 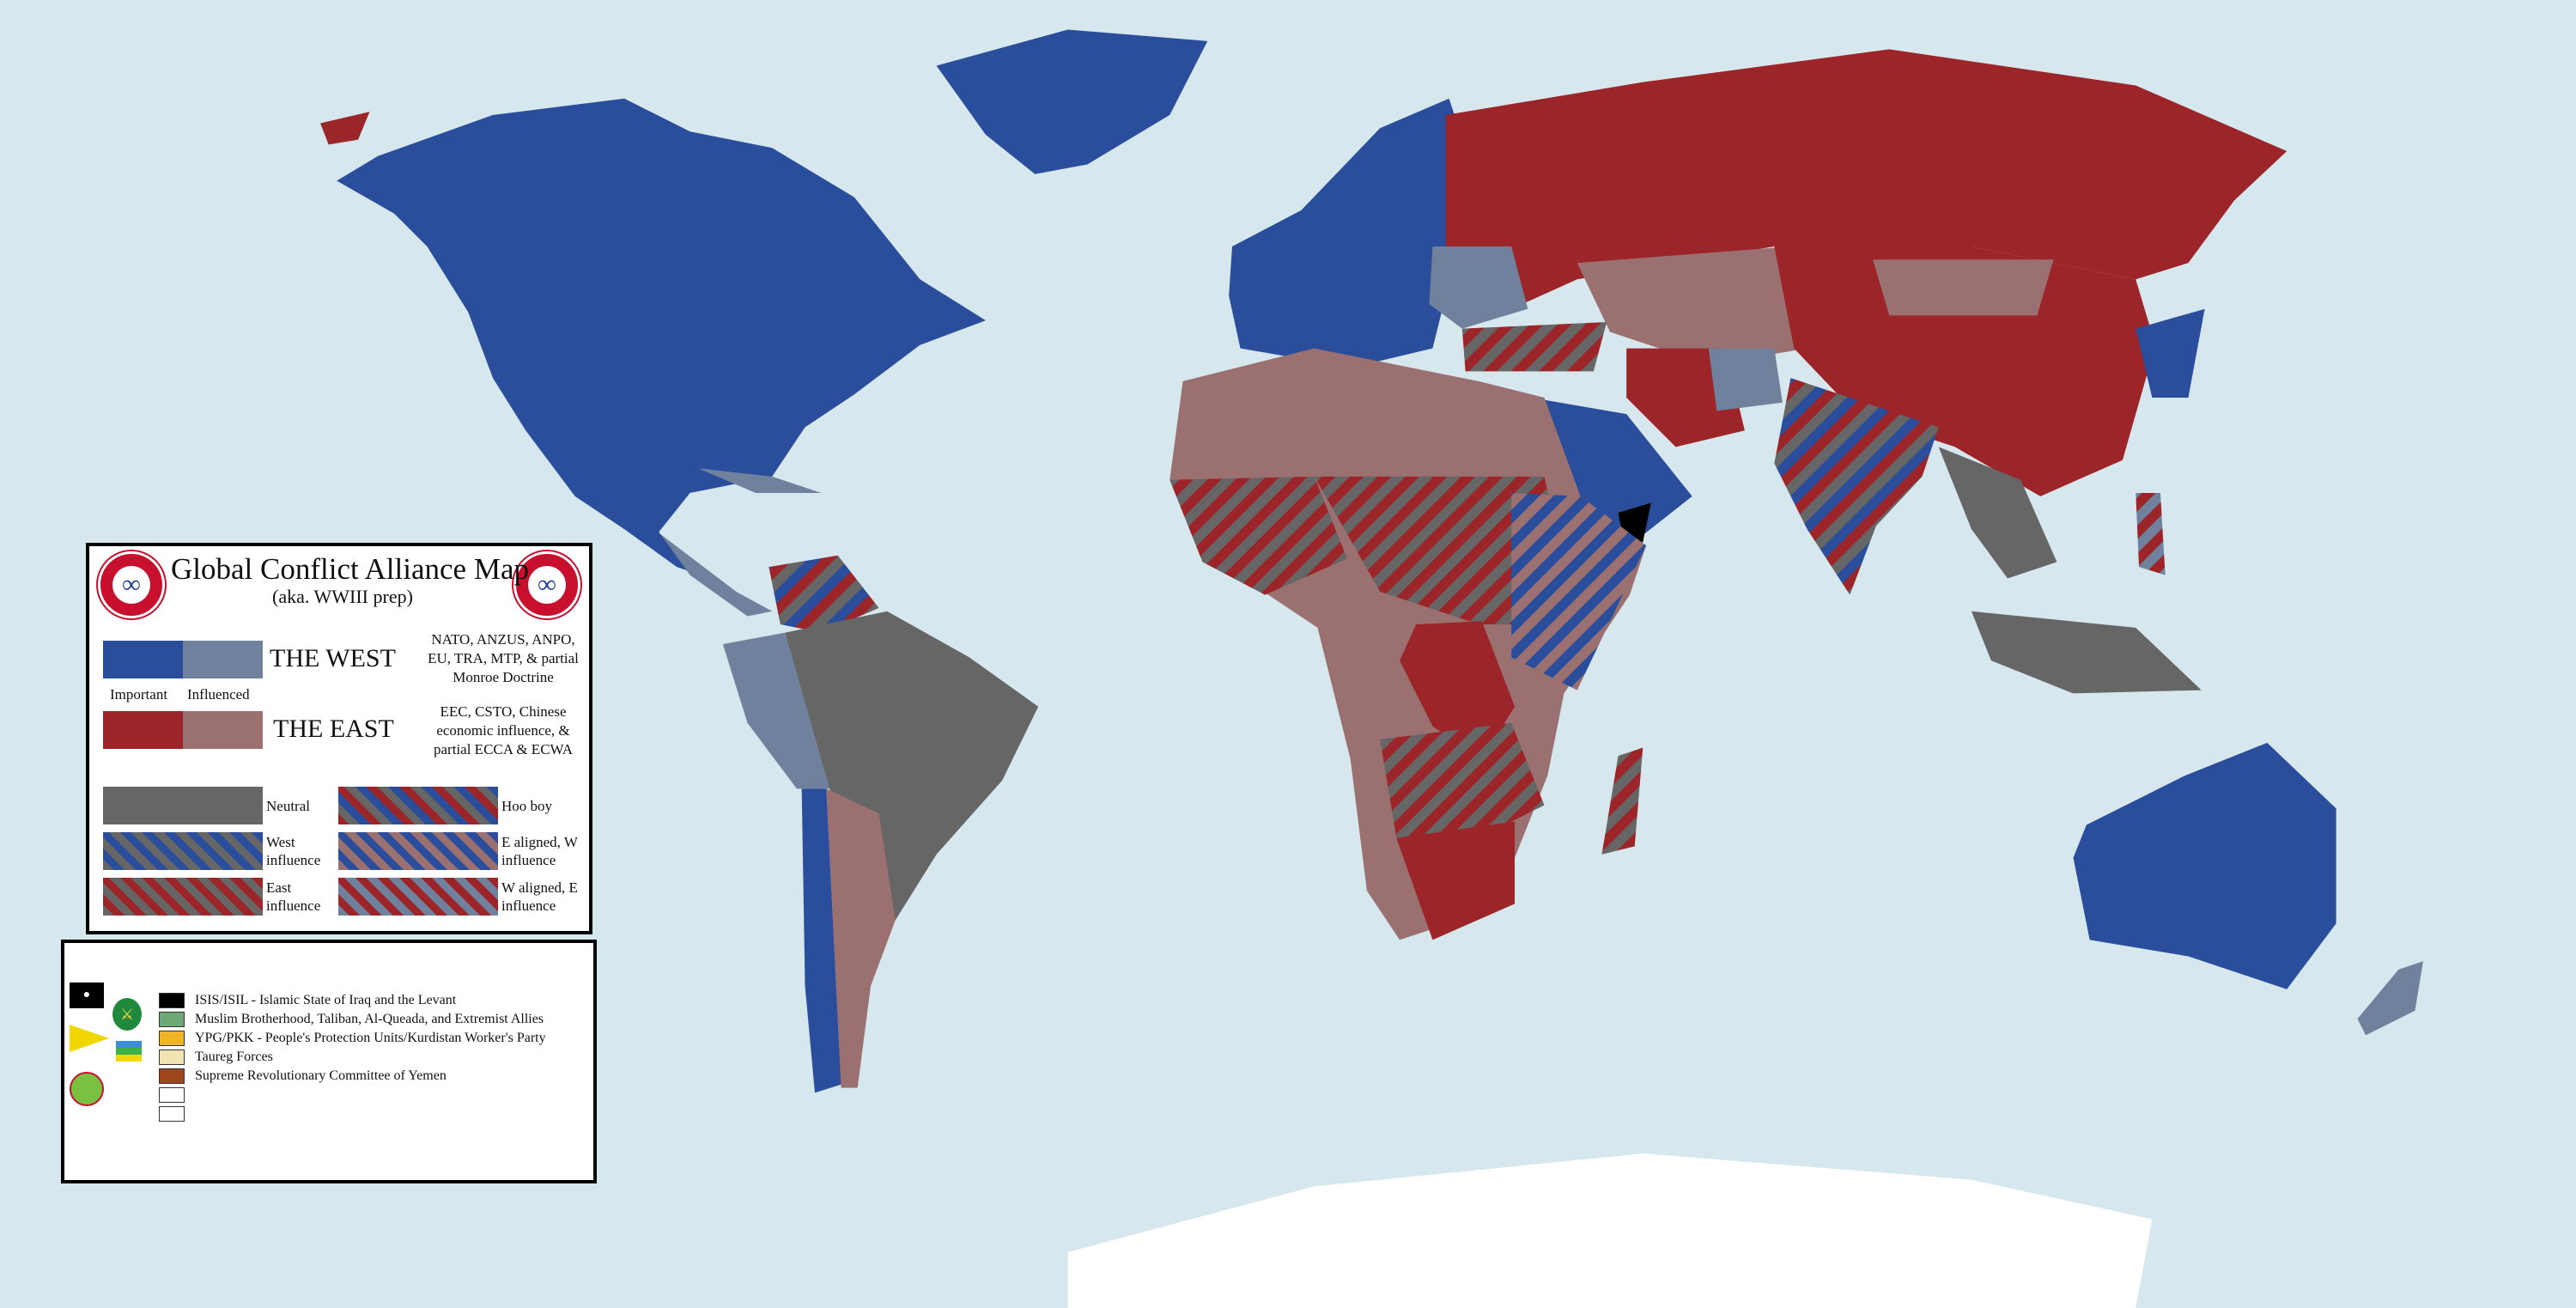 What do you see at coordinates (343, 596) in the screenshot?
I see `legend-subtitle: (aka. WWIII prep)` at bounding box center [343, 596].